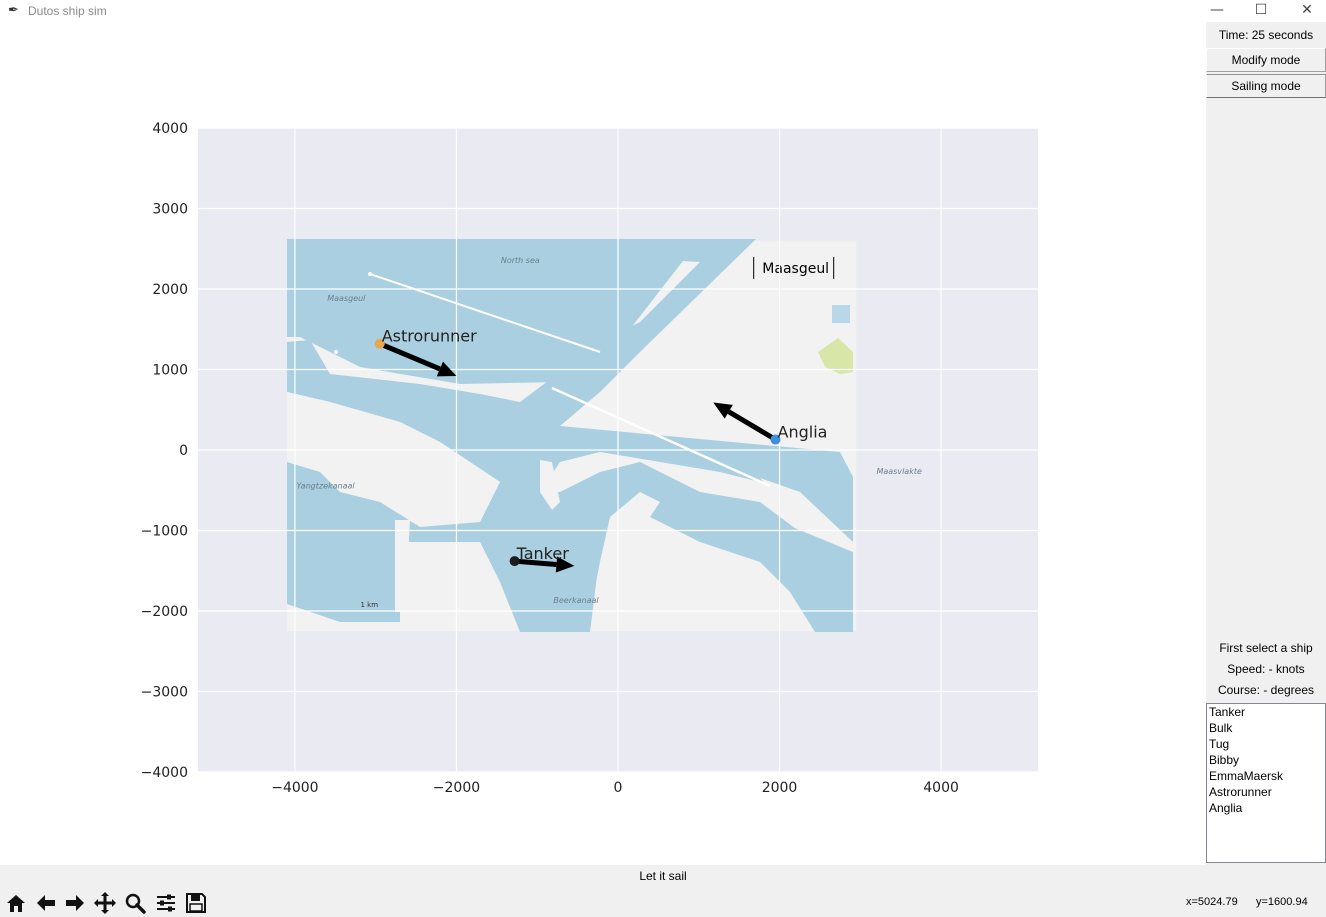 This screenshot has width=1326, height=917. What do you see at coordinates (941, 788) in the screenshot?
I see `x-tick-label: 4000` at bounding box center [941, 788].